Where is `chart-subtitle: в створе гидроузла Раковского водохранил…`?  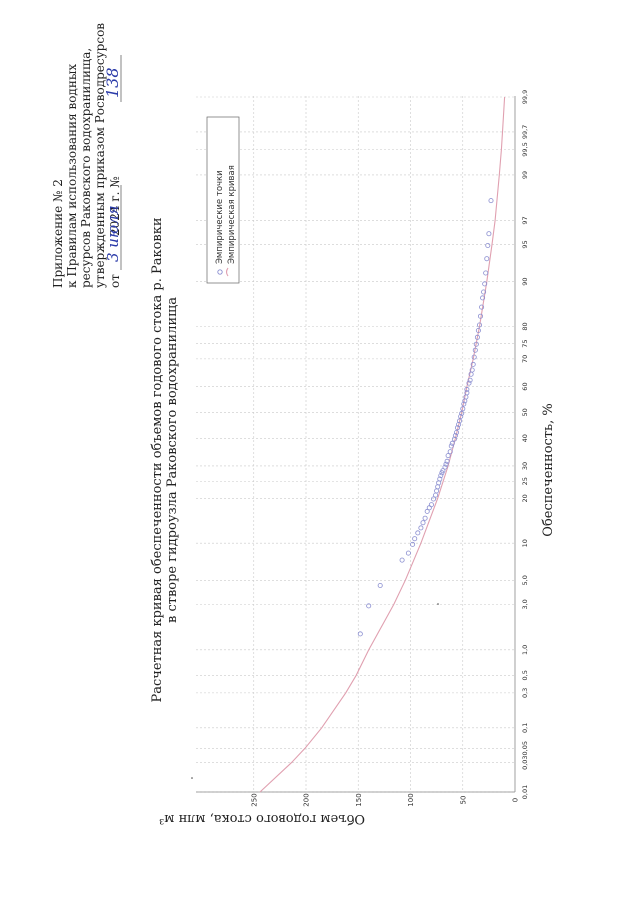 chart-subtitle: в створе гидроузла Раковского водохранил… is located at coordinates (172, 460).